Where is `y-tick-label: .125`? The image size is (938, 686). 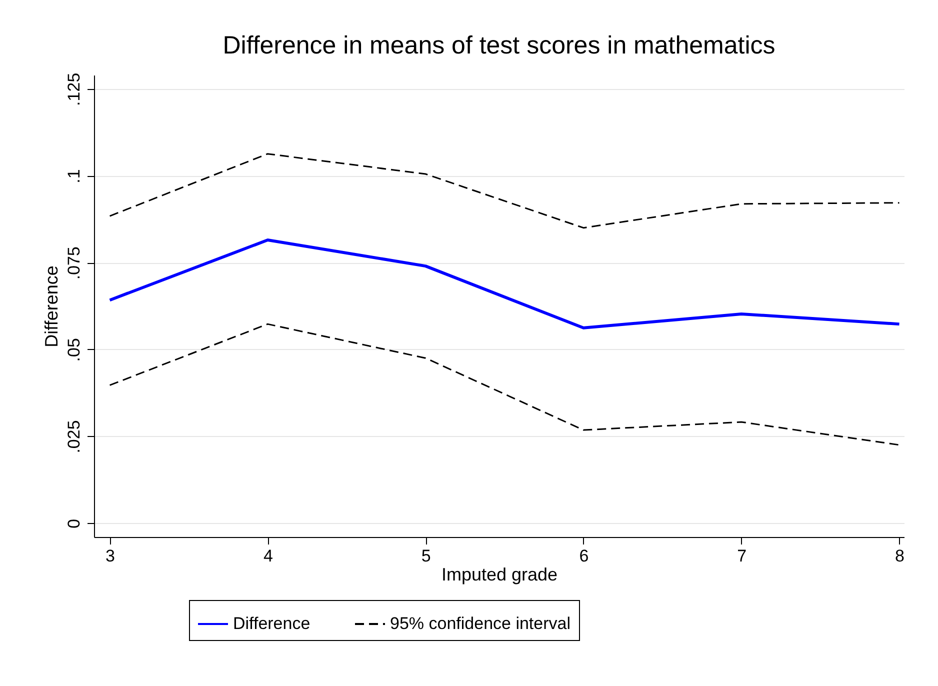
y-tick-label: .125 is located at coordinates (74, 89).